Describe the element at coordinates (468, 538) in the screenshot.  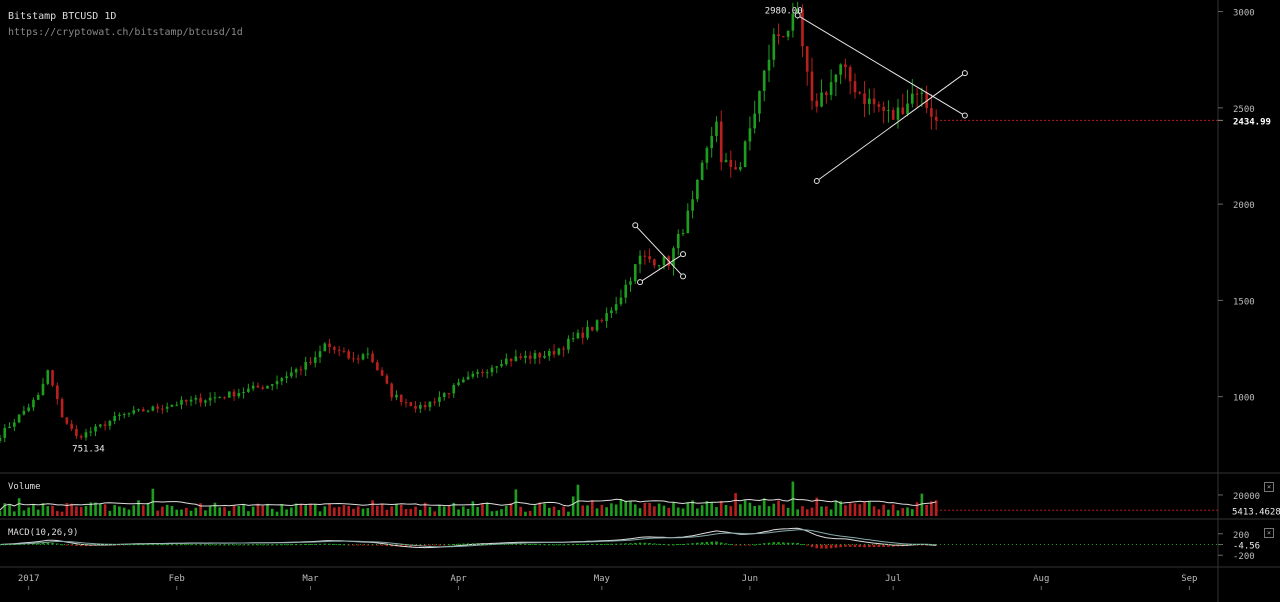
I see `macd-signal-line` at that location.